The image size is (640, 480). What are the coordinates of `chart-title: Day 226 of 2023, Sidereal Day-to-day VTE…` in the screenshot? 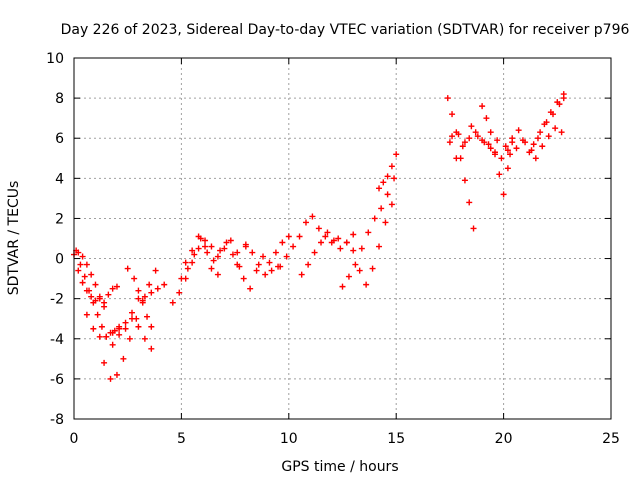 It's located at (345, 30).